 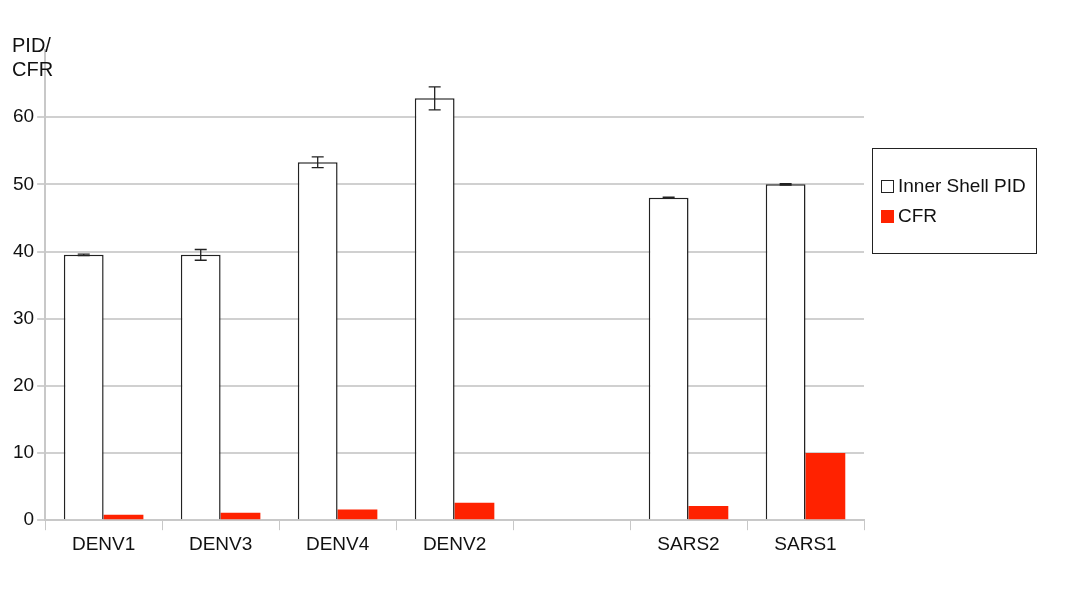 I want to click on legend-label: CFR, so click(x=918, y=216).